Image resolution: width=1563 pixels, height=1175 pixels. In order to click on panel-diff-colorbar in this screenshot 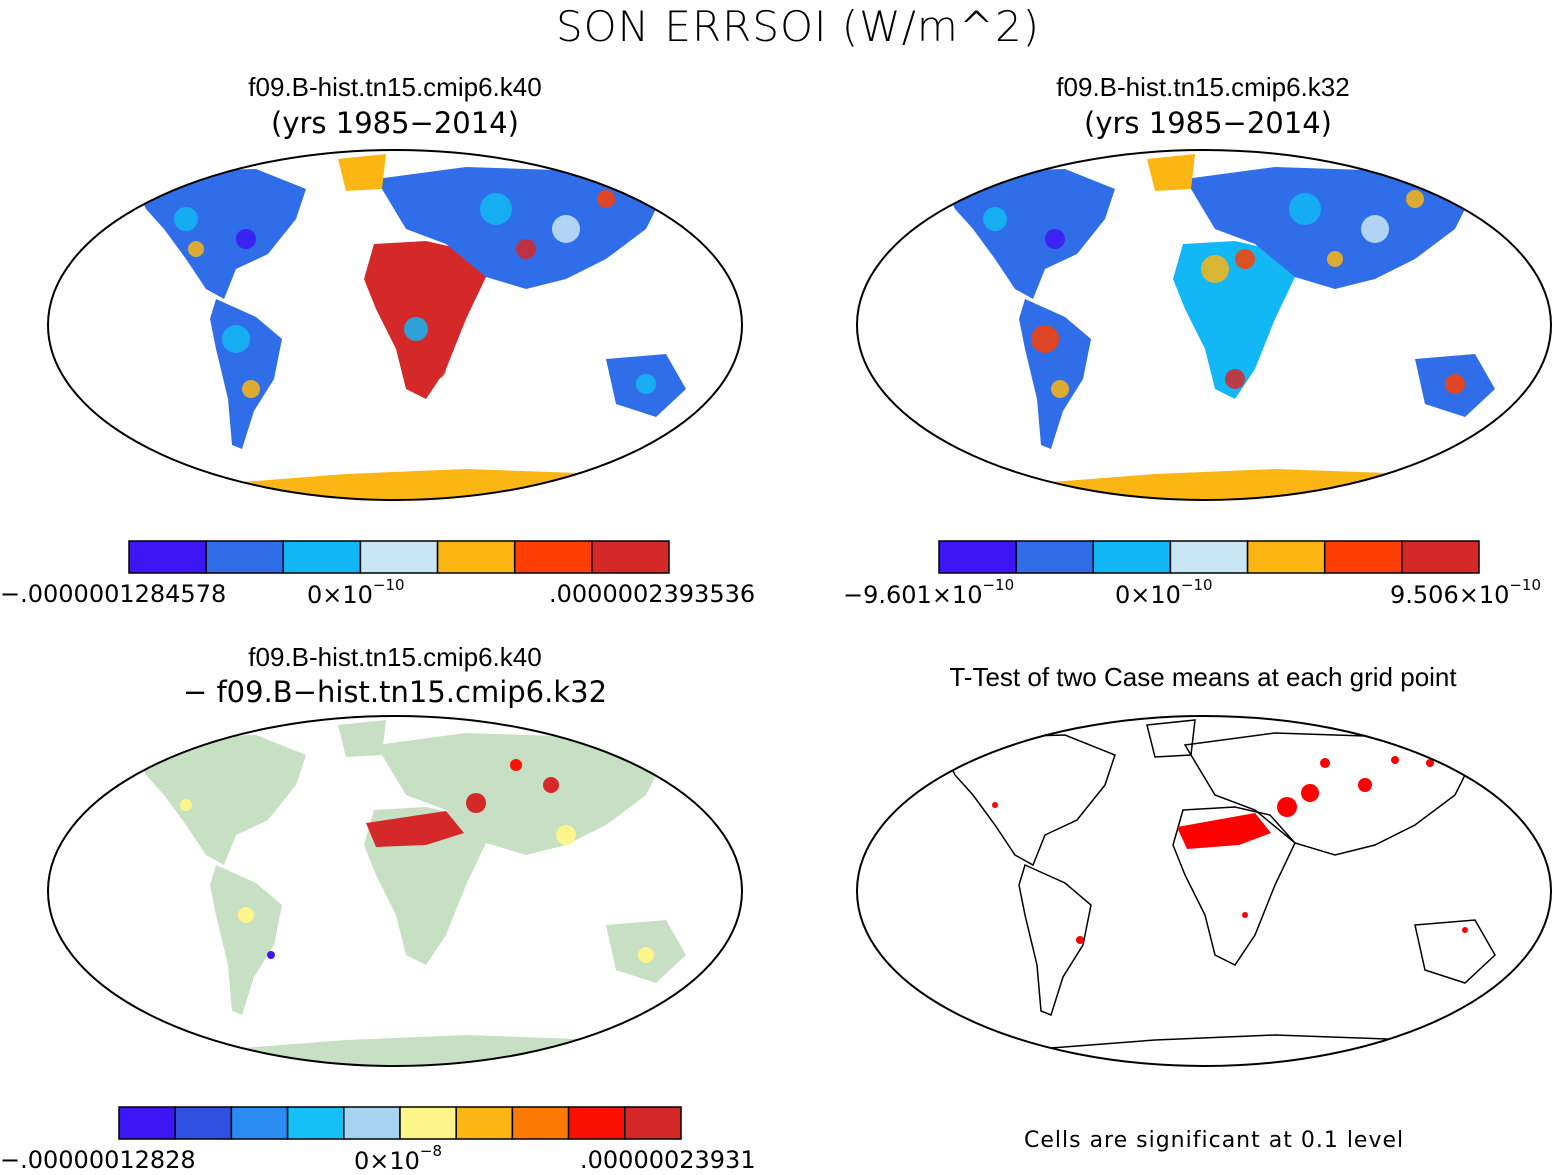, I will do `click(400, 1123)`.